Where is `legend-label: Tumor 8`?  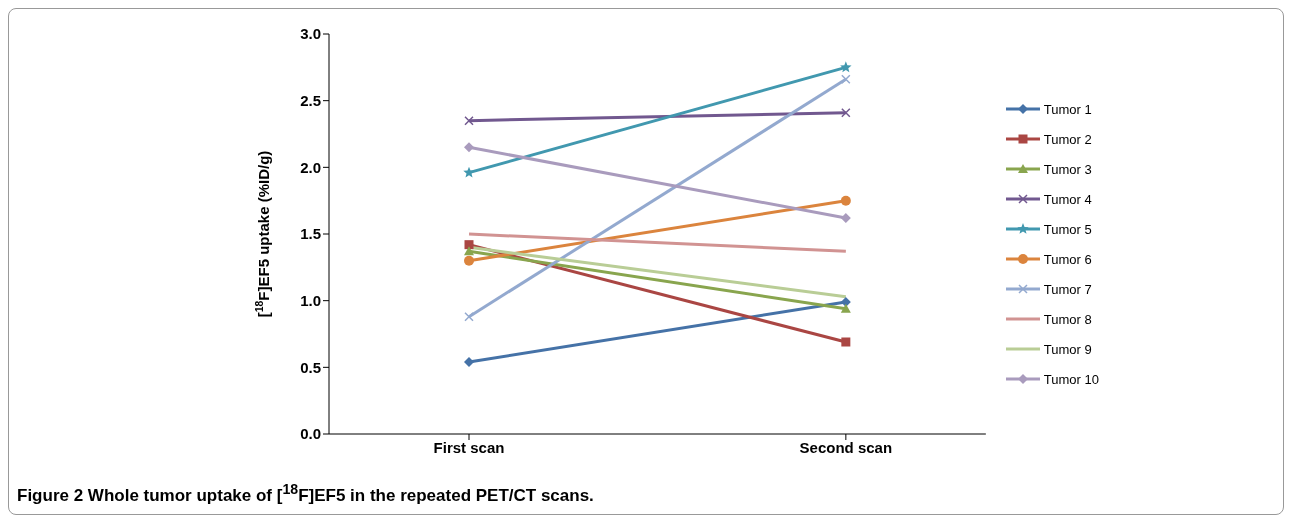
legend-label: Tumor 8 is located at coordinates (1067, 319).